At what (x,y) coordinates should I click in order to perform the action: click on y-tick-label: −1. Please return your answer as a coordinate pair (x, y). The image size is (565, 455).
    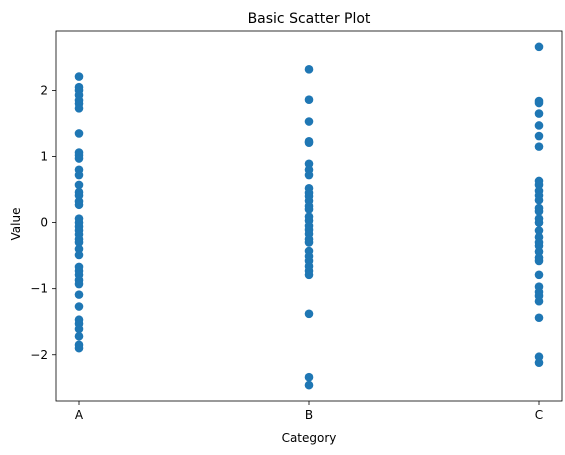
    Looking at the image, I should click on (39, 289).